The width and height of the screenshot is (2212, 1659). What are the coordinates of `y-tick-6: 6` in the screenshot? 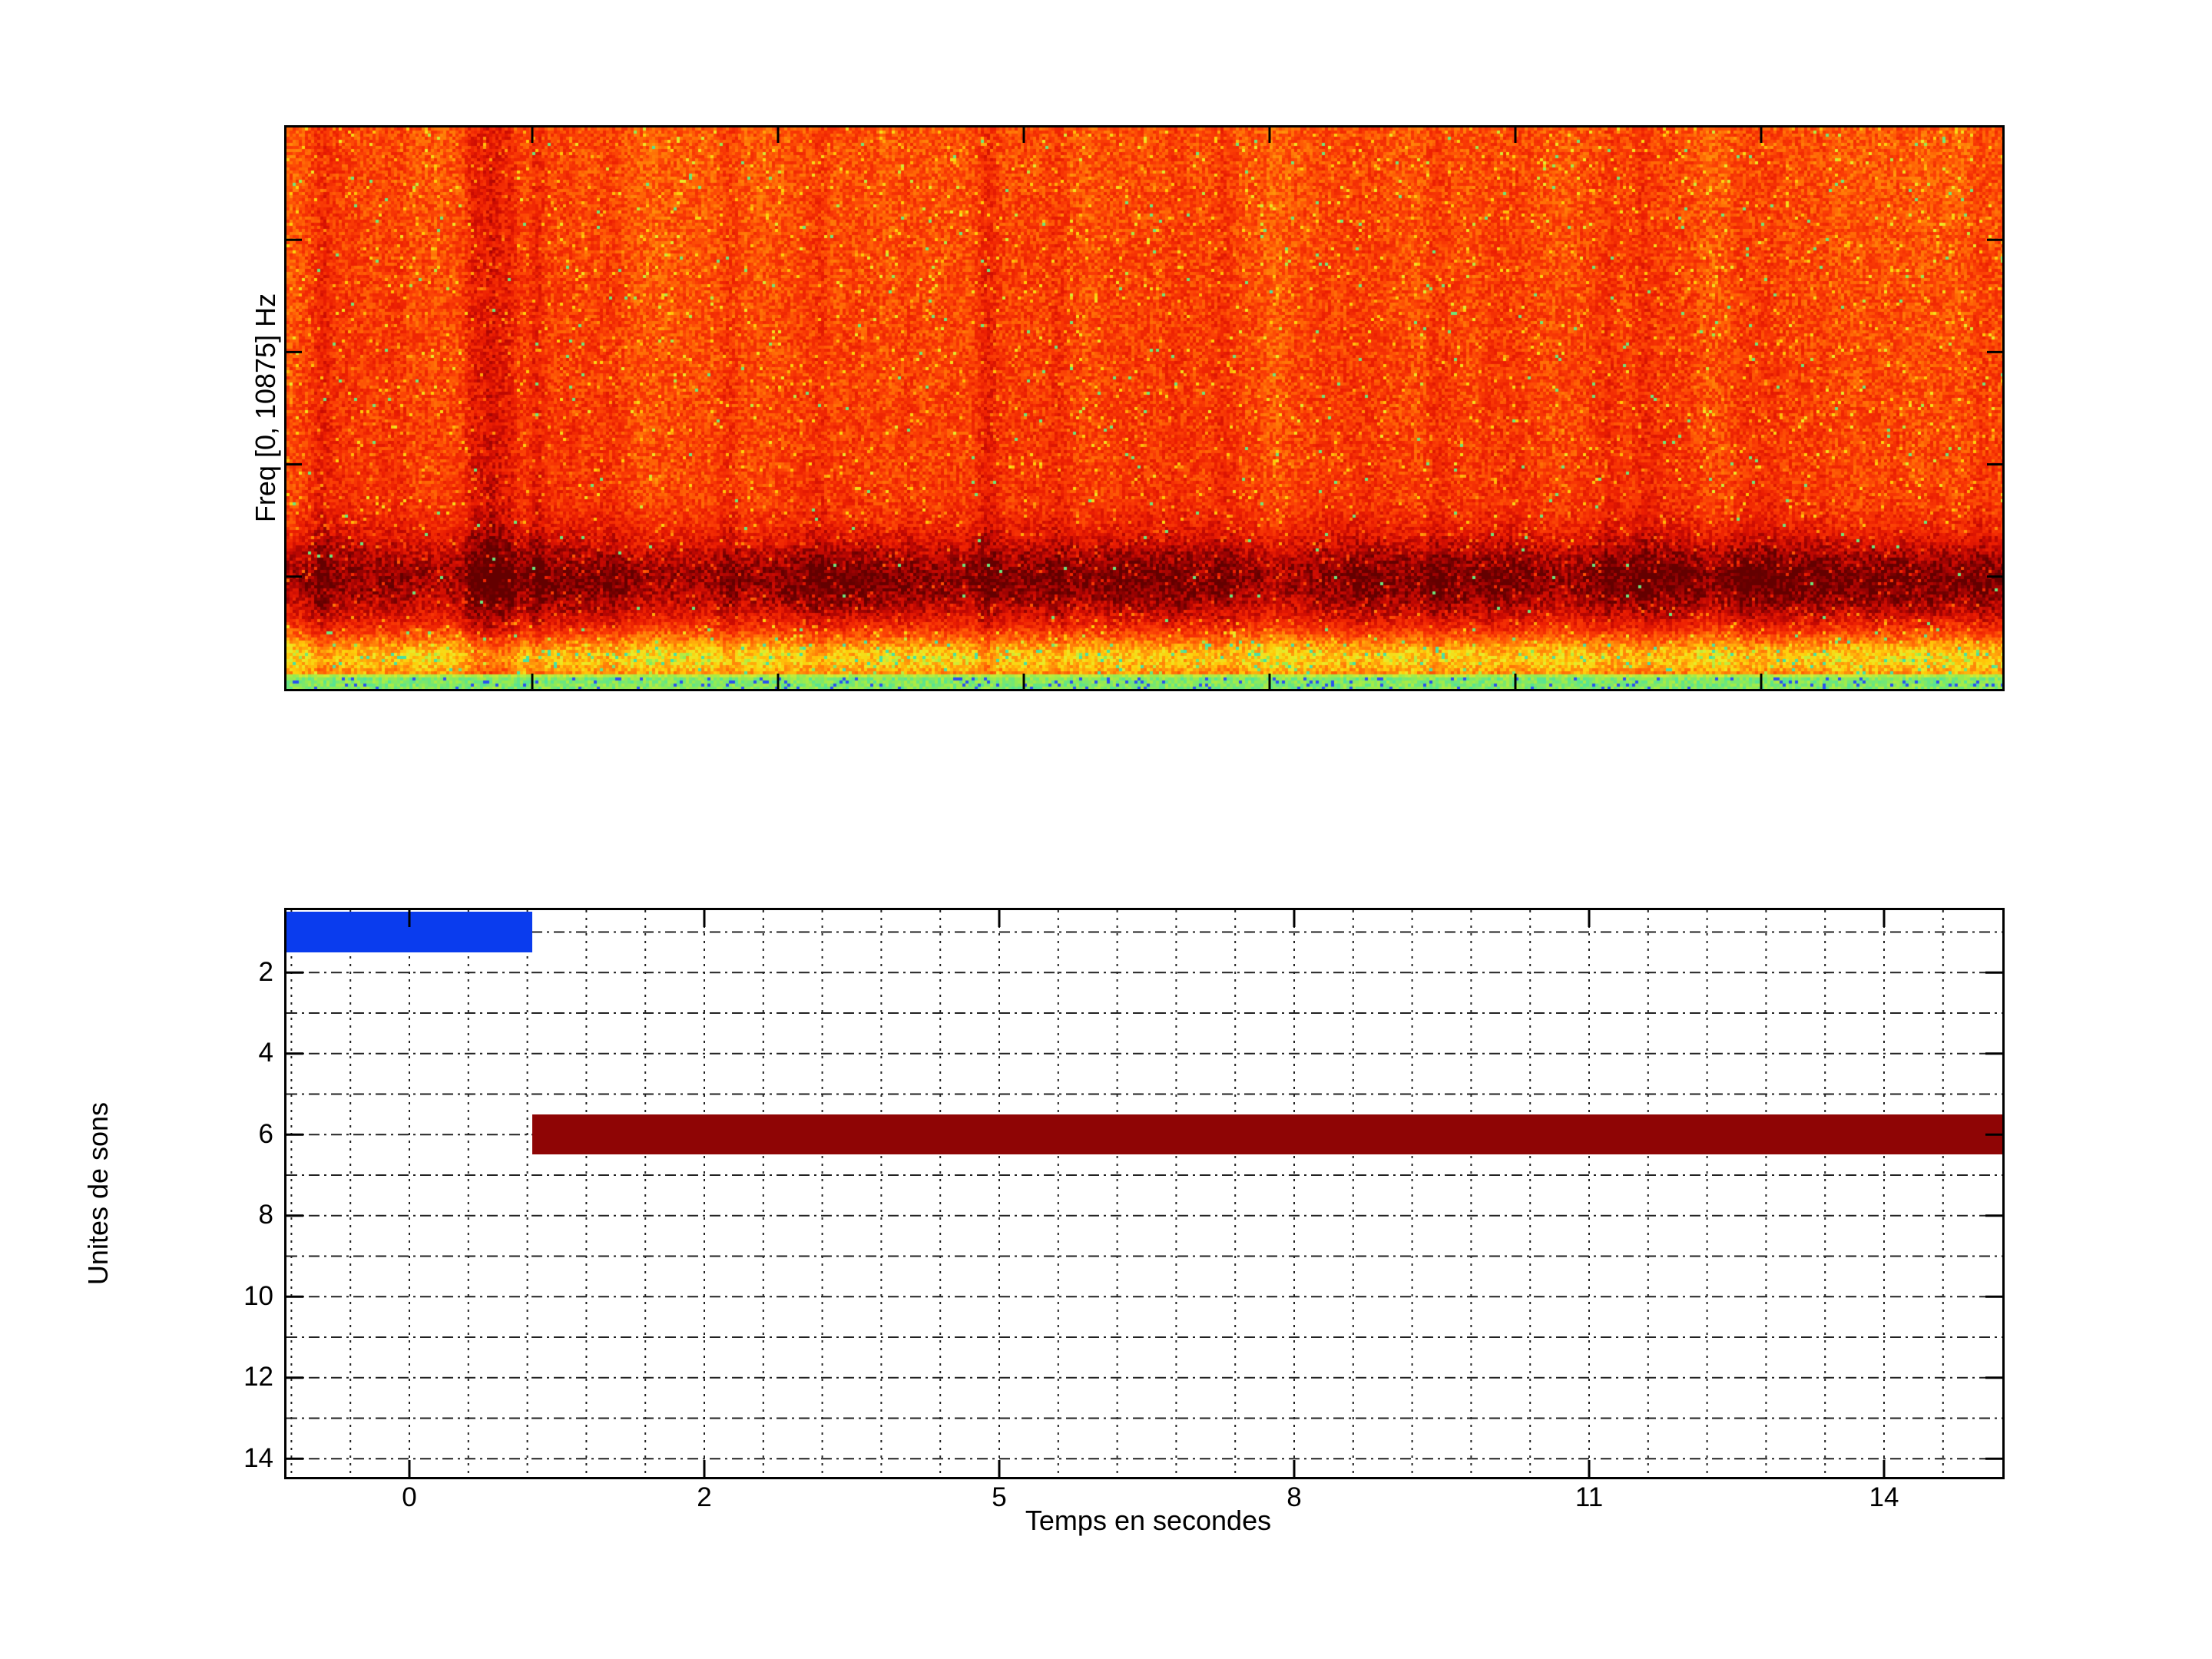 It's located at (266, 1134).